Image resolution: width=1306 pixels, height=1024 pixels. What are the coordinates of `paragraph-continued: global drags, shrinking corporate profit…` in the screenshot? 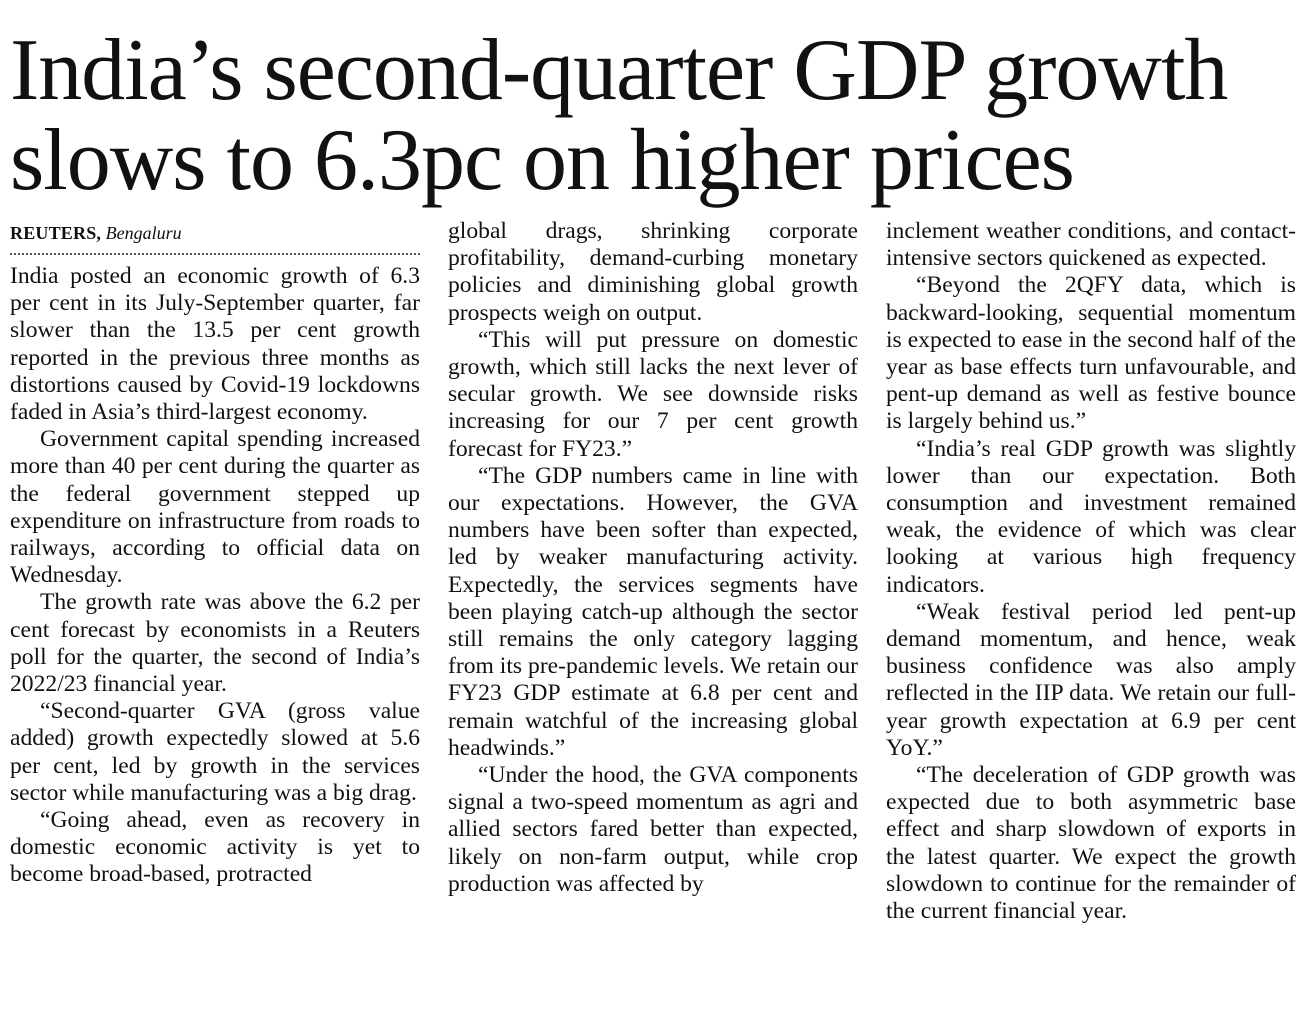 It's located at (653, 272).